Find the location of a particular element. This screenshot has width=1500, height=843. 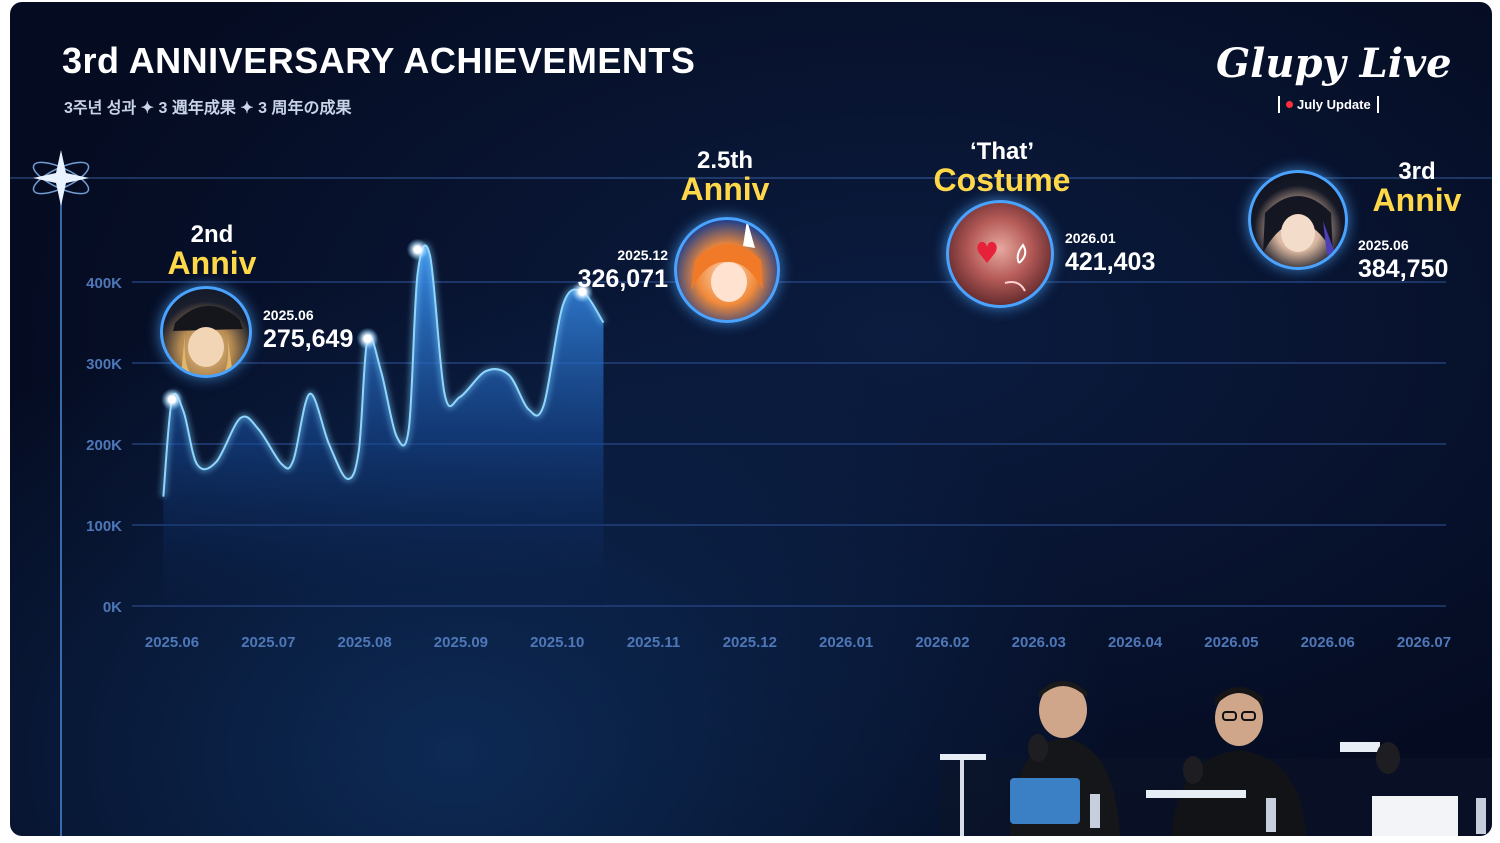

y-tick-label: 100K is located at coordinates (104, 526).